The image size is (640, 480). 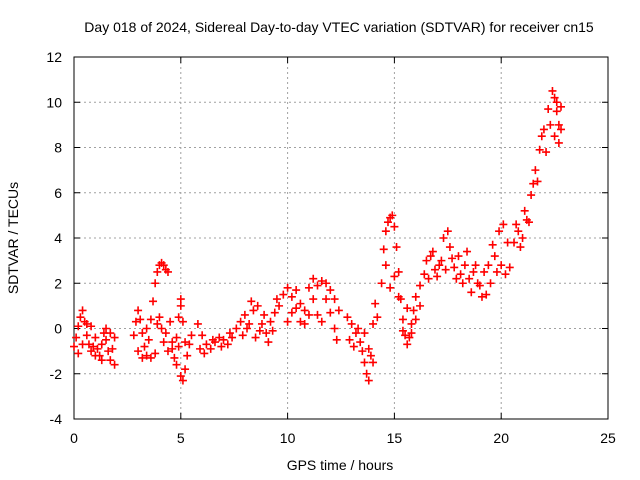 What do you see at coordinates (58, 193) in the screenshot?
I see `y-tick-label: 6` at bounding box center [58, 193].